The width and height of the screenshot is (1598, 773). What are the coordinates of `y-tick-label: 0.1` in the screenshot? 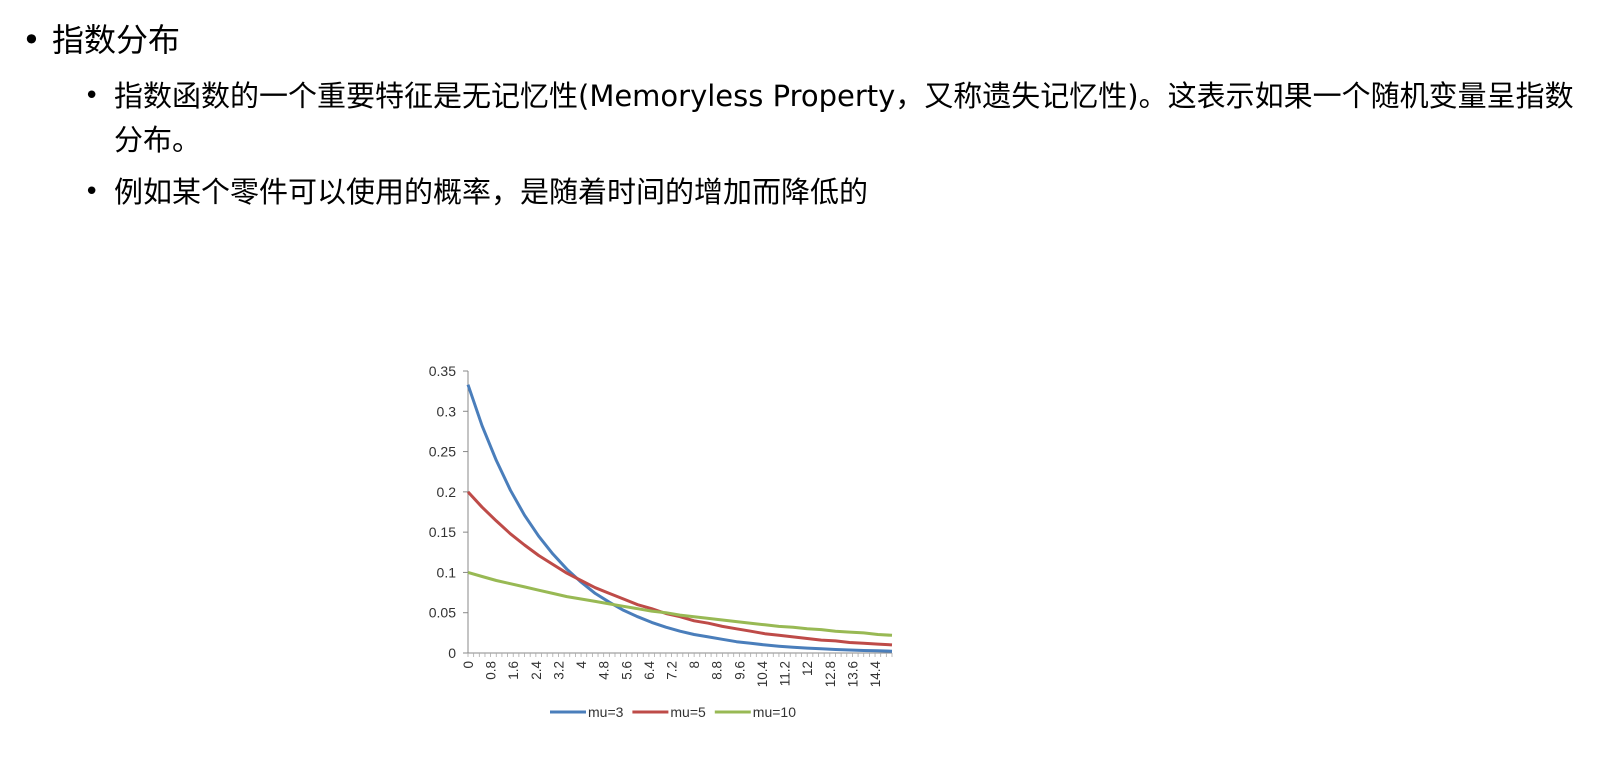 It's located at (447, 572).